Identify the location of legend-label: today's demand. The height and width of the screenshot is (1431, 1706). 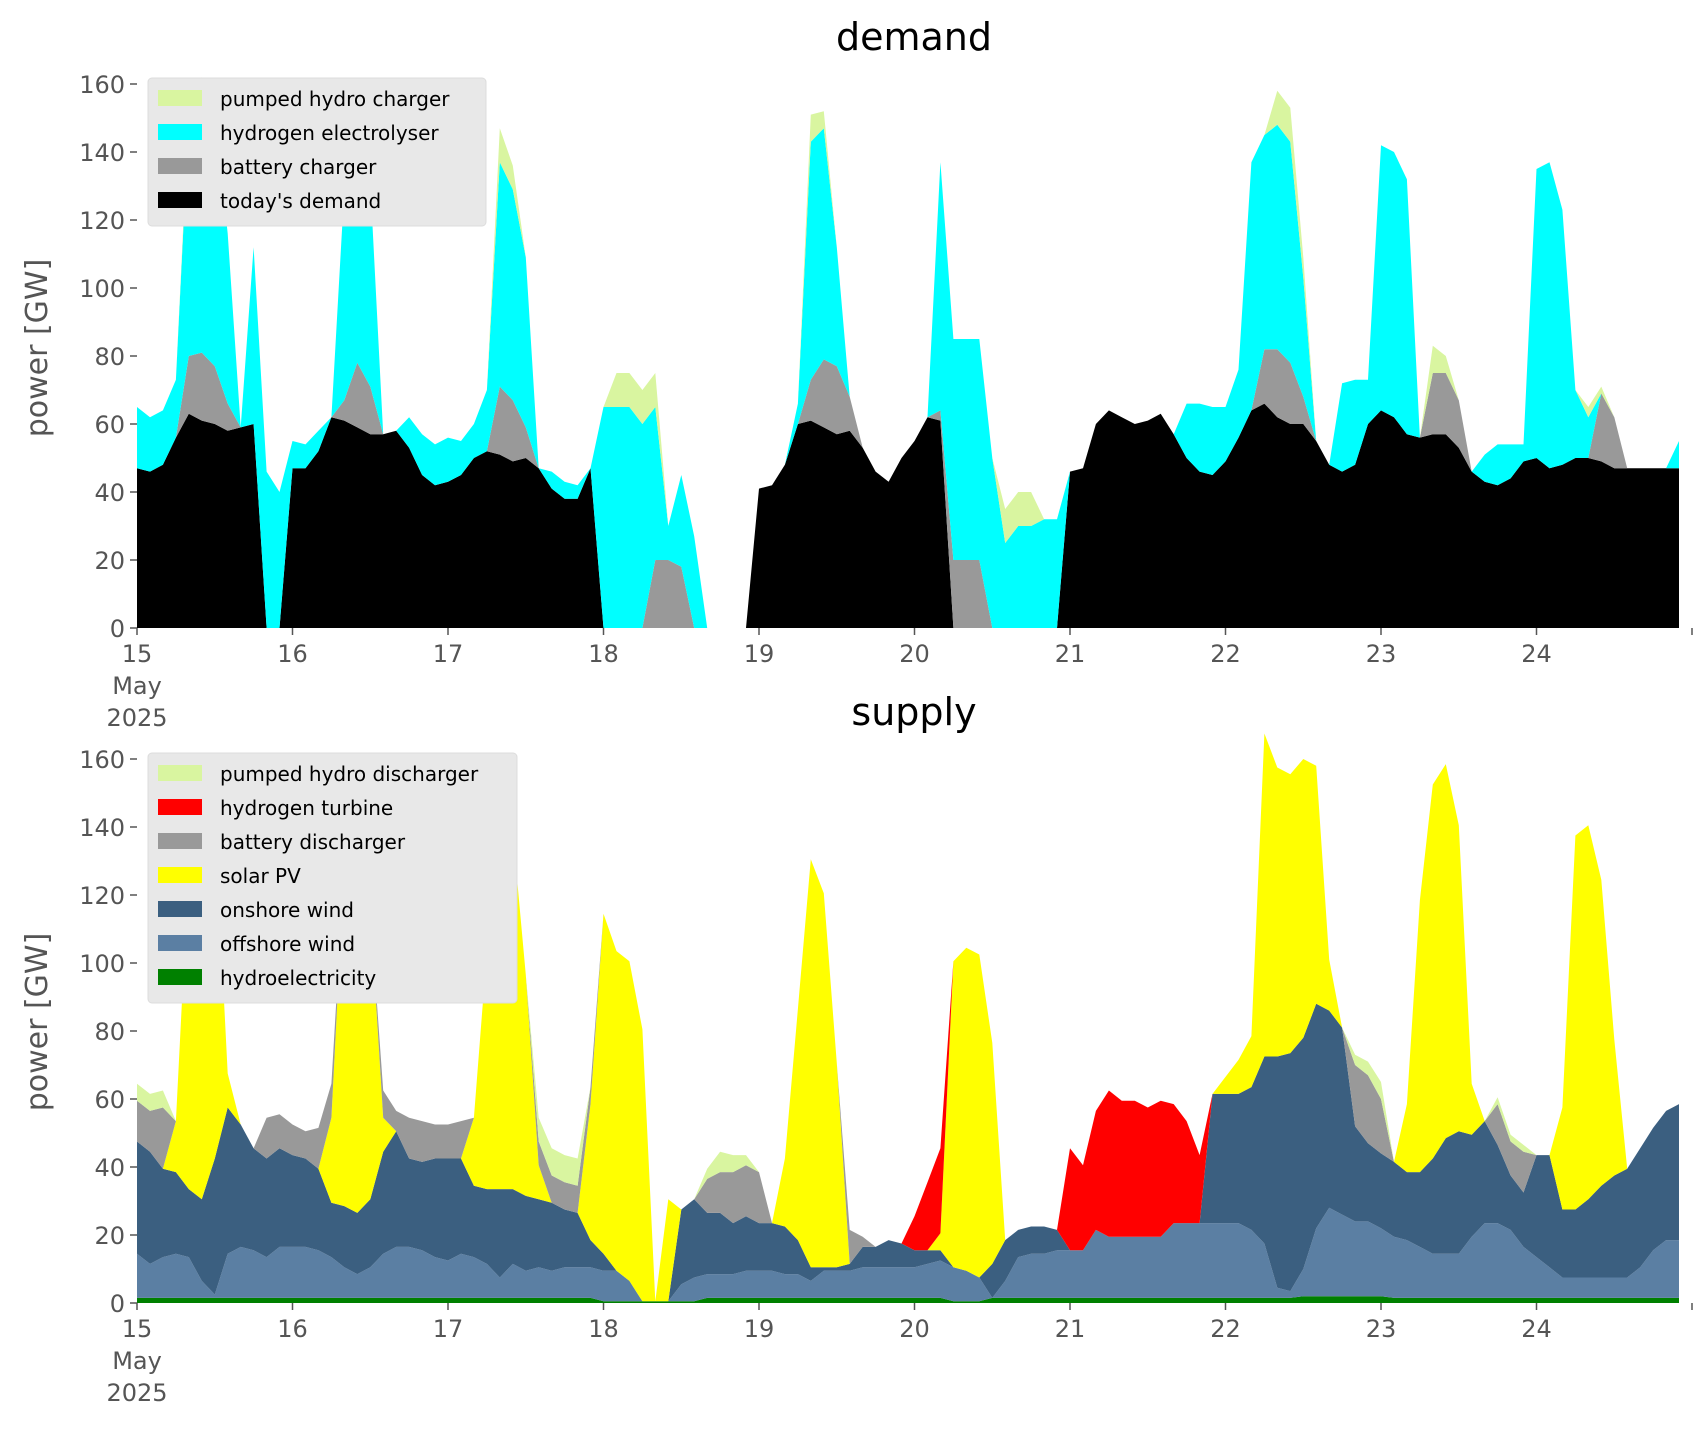
(300, 201).